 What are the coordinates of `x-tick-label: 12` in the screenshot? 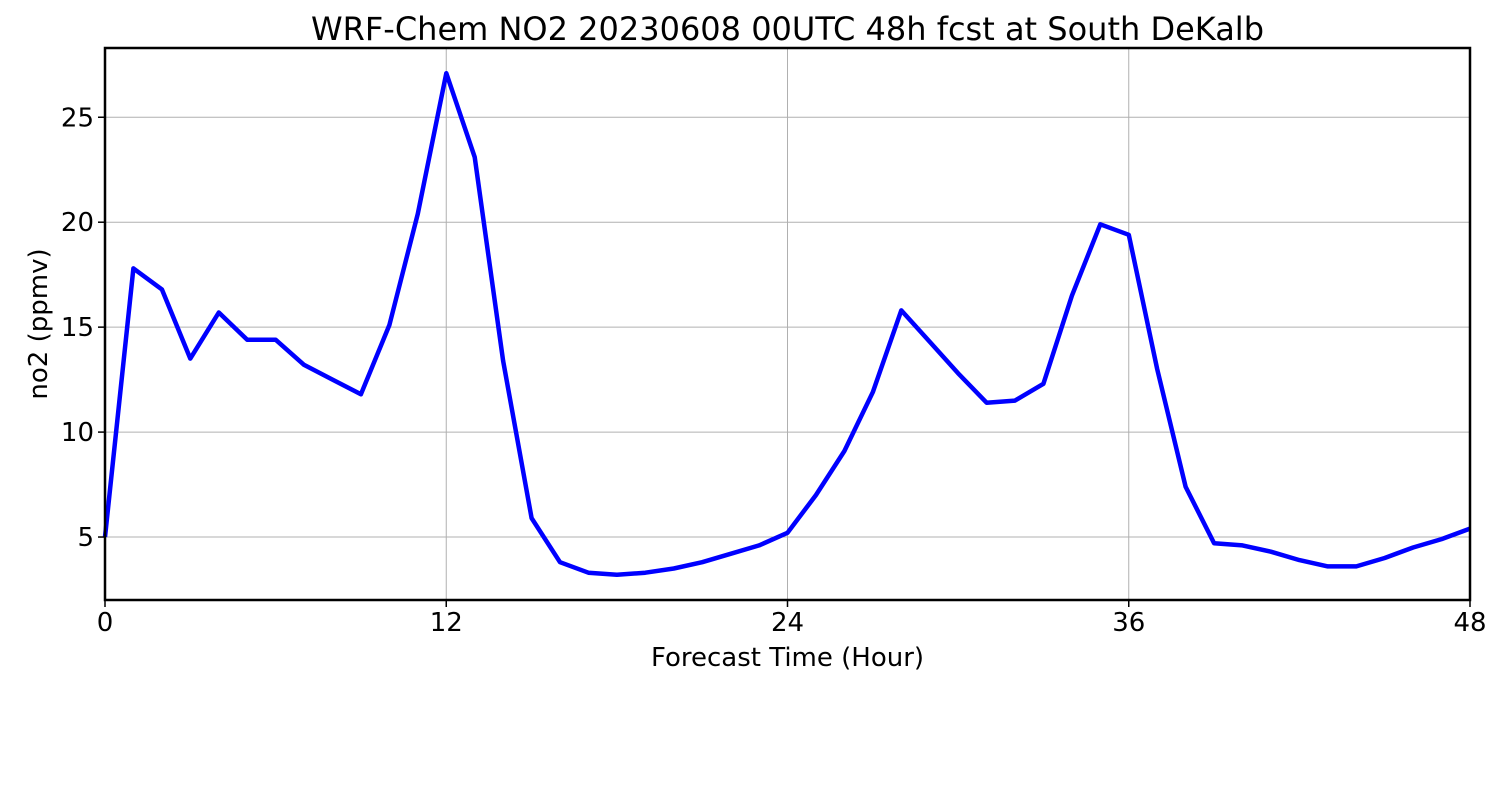 It's located at (446, 623).